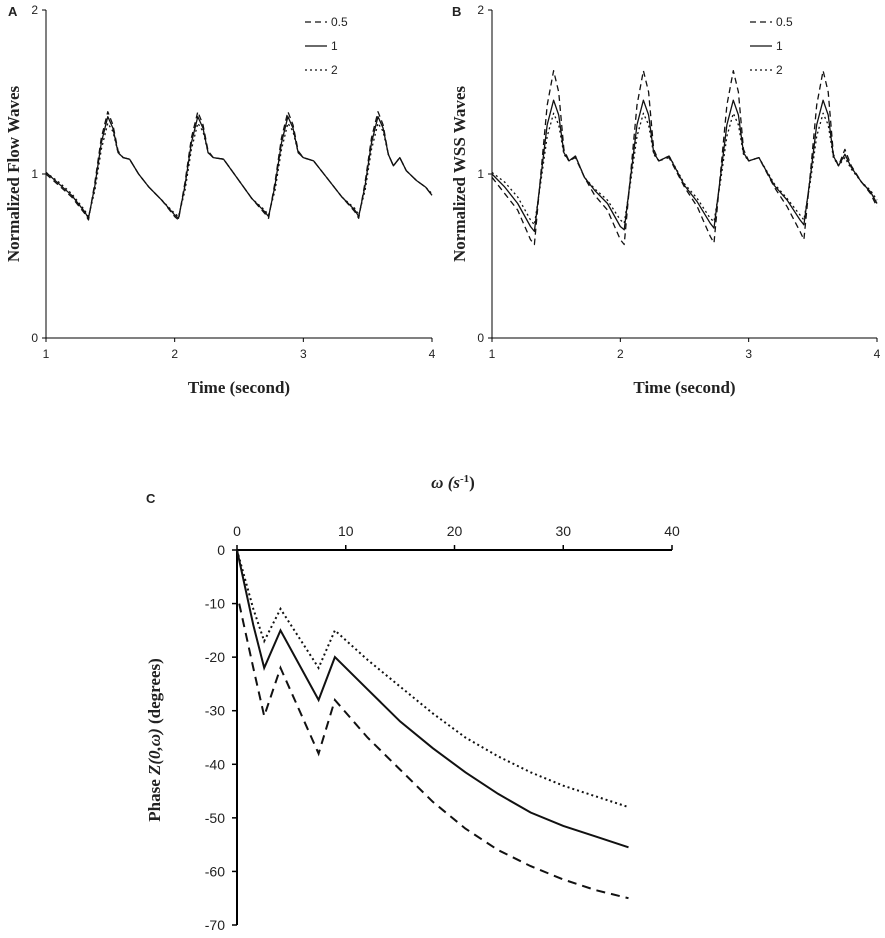  Describe the element at coordinates (239, 170) in the screenshot. I see `panel-a-series-2-line` at that location.